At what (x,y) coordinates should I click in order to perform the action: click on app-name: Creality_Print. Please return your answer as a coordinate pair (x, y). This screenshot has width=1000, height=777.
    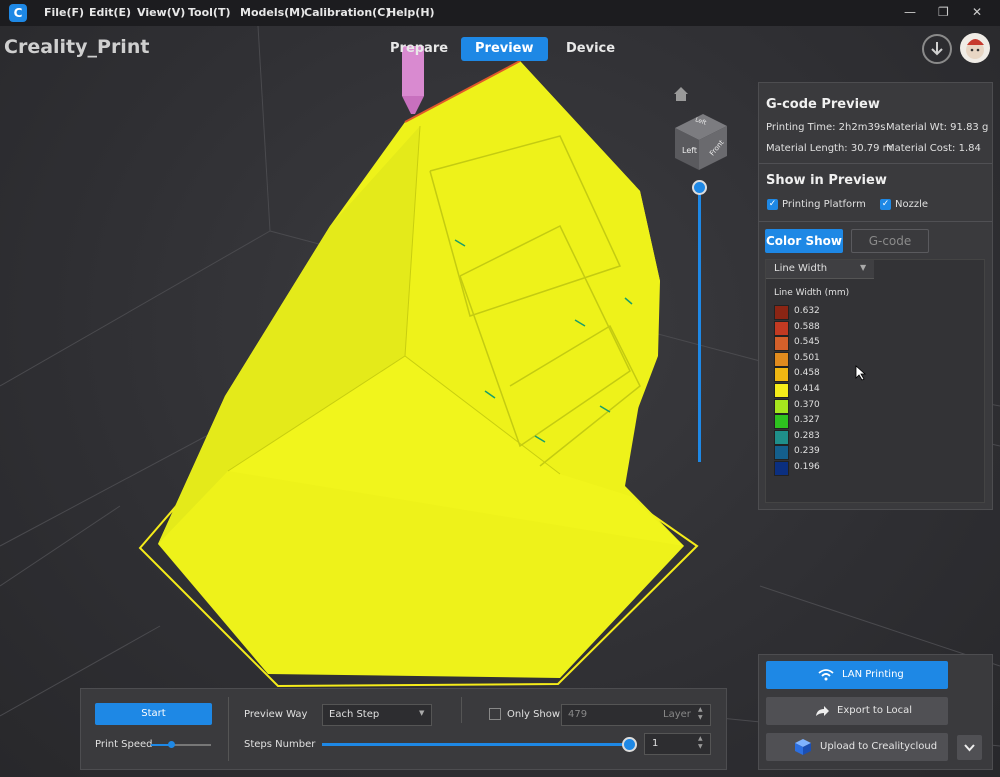
    Looking at the image, I should click on (77, 47).